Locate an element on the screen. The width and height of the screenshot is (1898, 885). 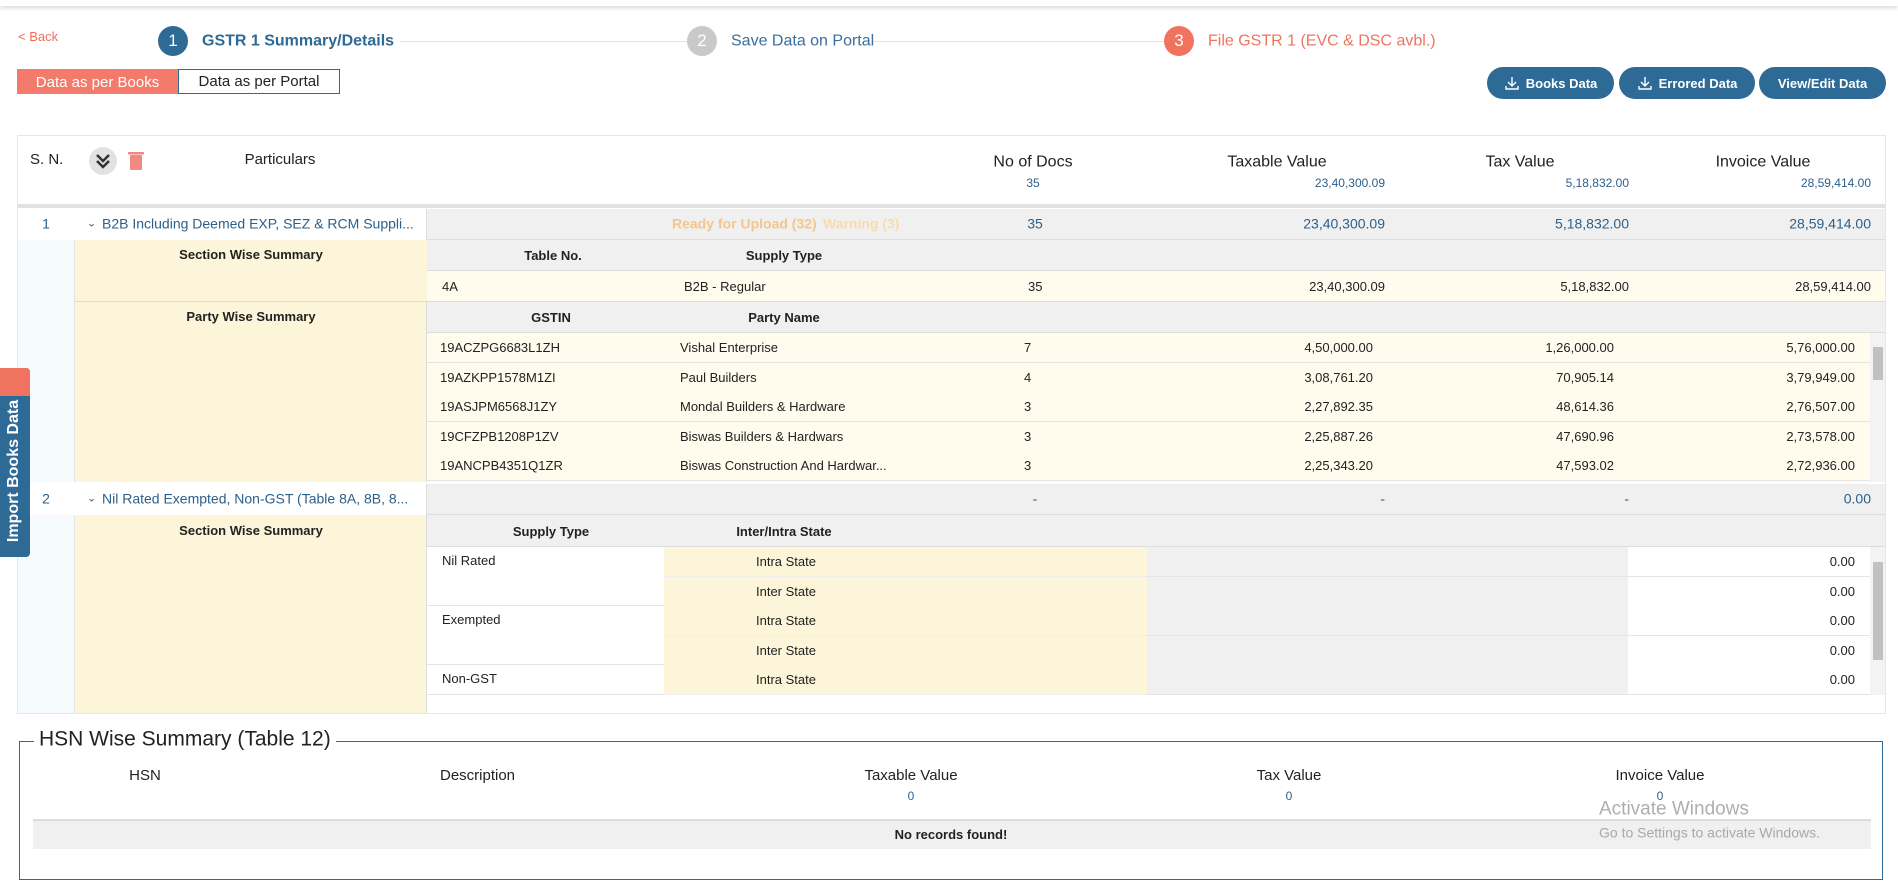
cell: B2B - Regular is located at coordinates (725, 287).